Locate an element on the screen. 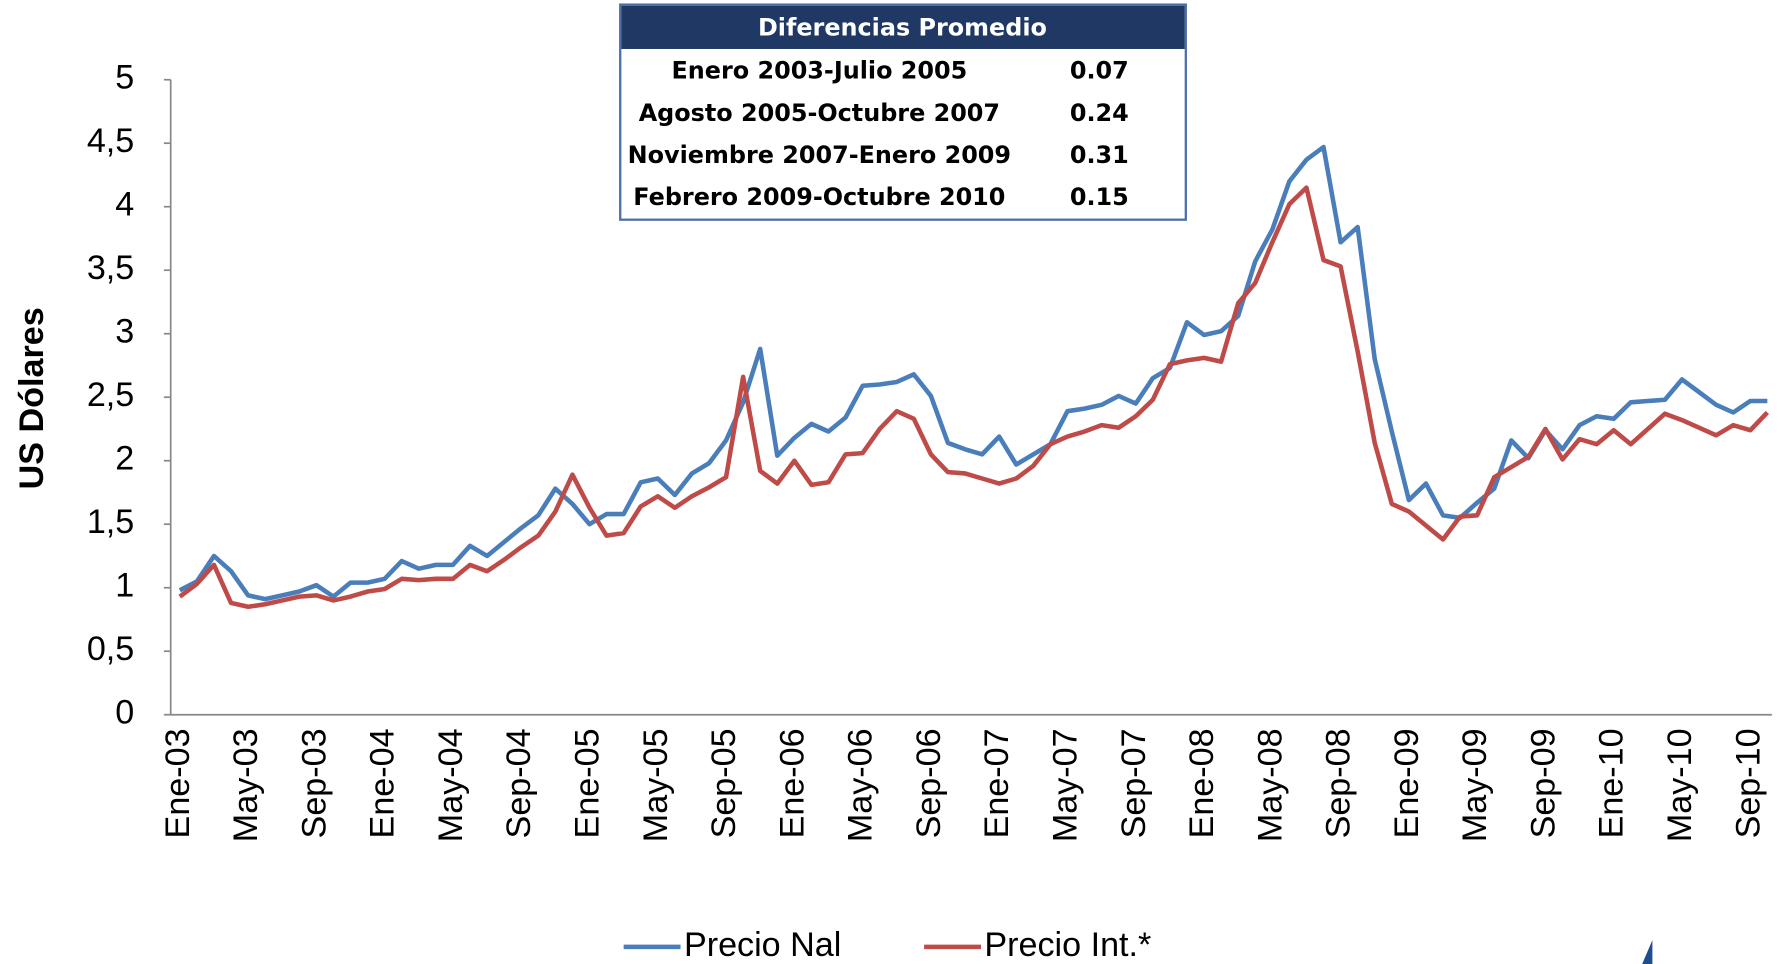 This screenshot has height=964, width=1781. y-tick-label: 1,5 is located at coordinates (110, 522).